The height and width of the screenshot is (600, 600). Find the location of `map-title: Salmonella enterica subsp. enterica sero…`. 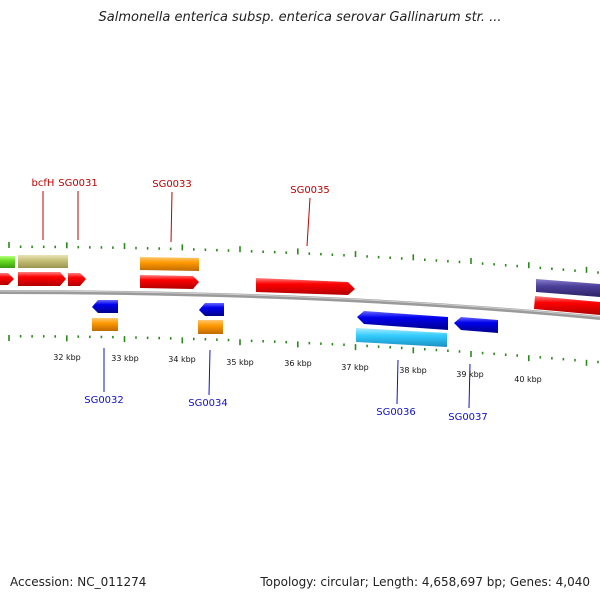

map-title: Salmonella enterica subsp. enterica sero… is located at coordinates (300, 17).